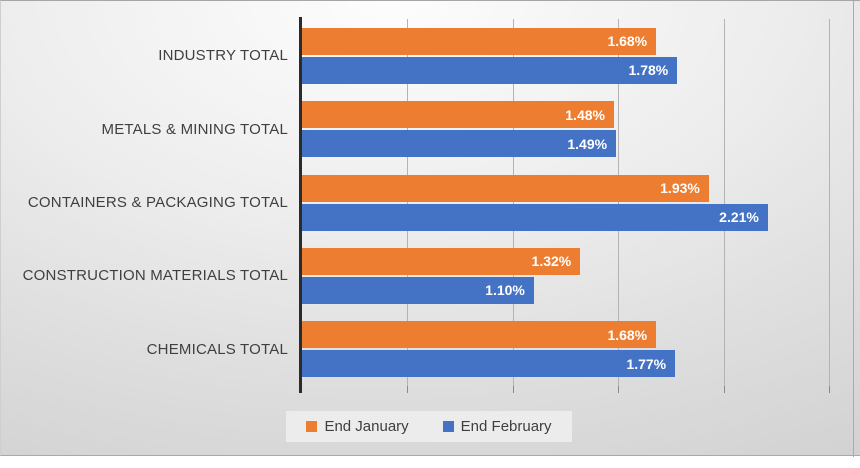  What do you see at coordinates (448, 426) in the screenshot?
I see `legend-swatch-blue` at bounding box center [448, 426].